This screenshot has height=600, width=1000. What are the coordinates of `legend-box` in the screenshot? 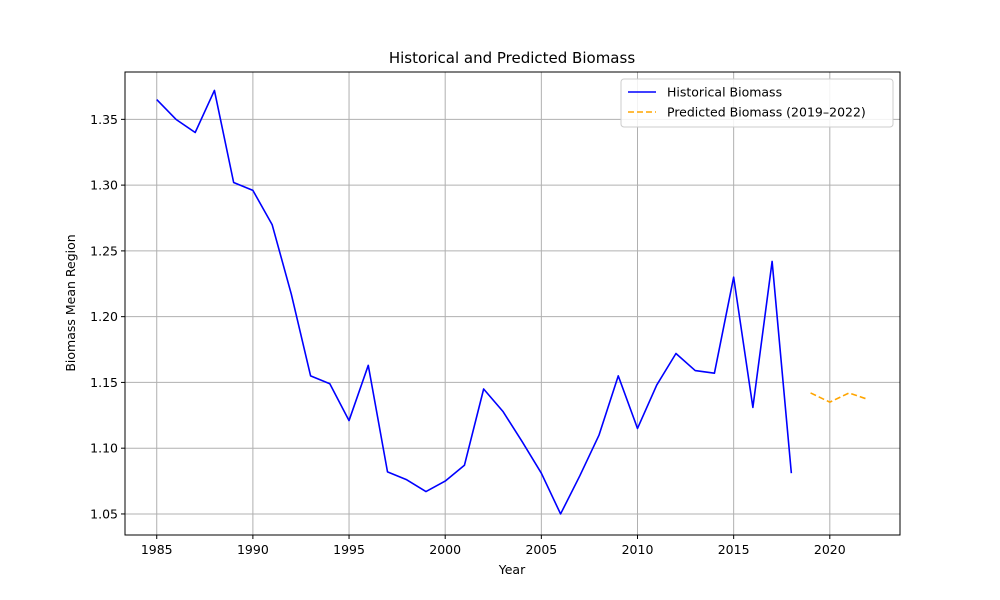 It's located at (757, 103).